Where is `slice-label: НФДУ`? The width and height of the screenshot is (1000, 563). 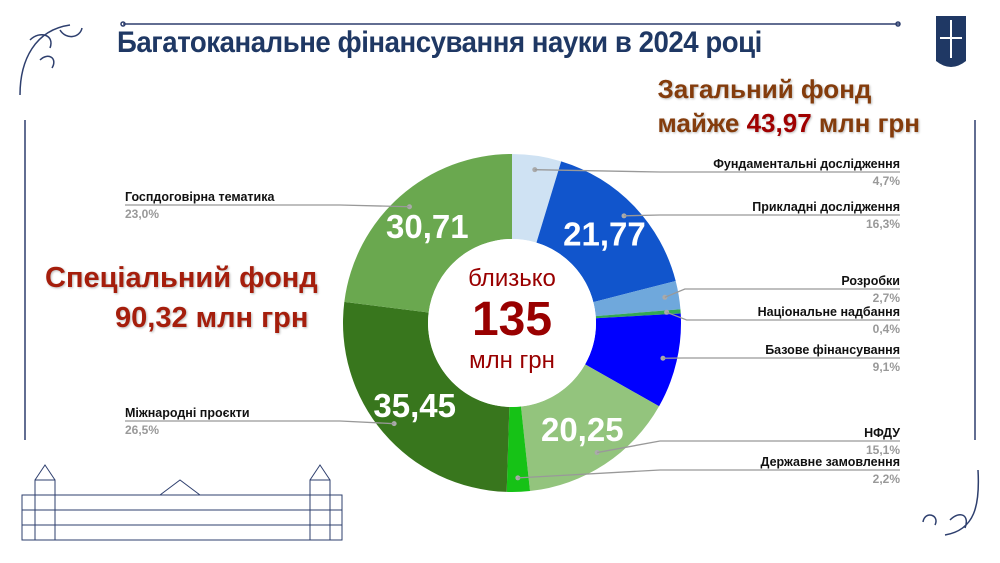 slice-label: НФДУ is located at coordinates (882, 433).